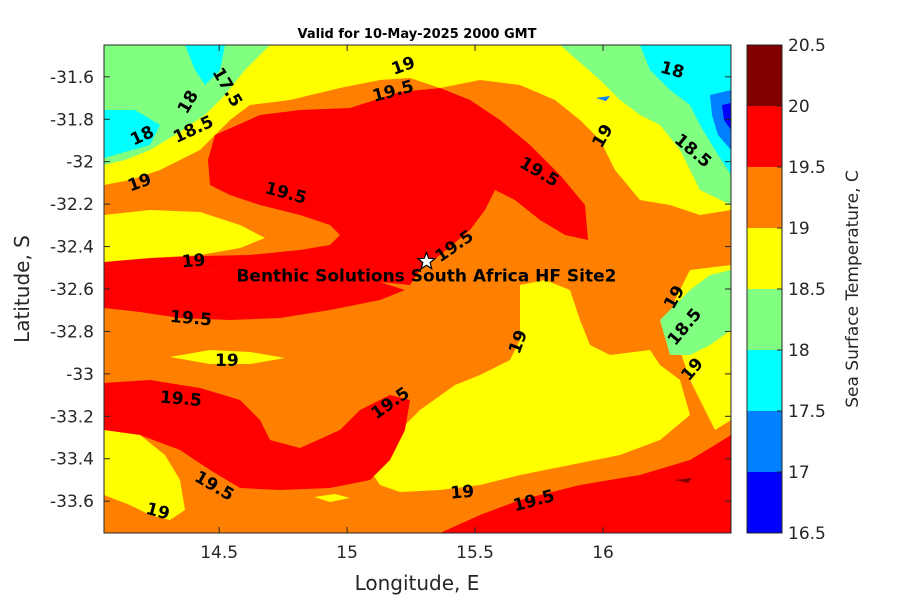 This screenshot has width=900, height=600. What do you see at coordinates (72, 205) in the screenshot?
I see `y-tick-label: -32.2` at bounding box center [72, 205].